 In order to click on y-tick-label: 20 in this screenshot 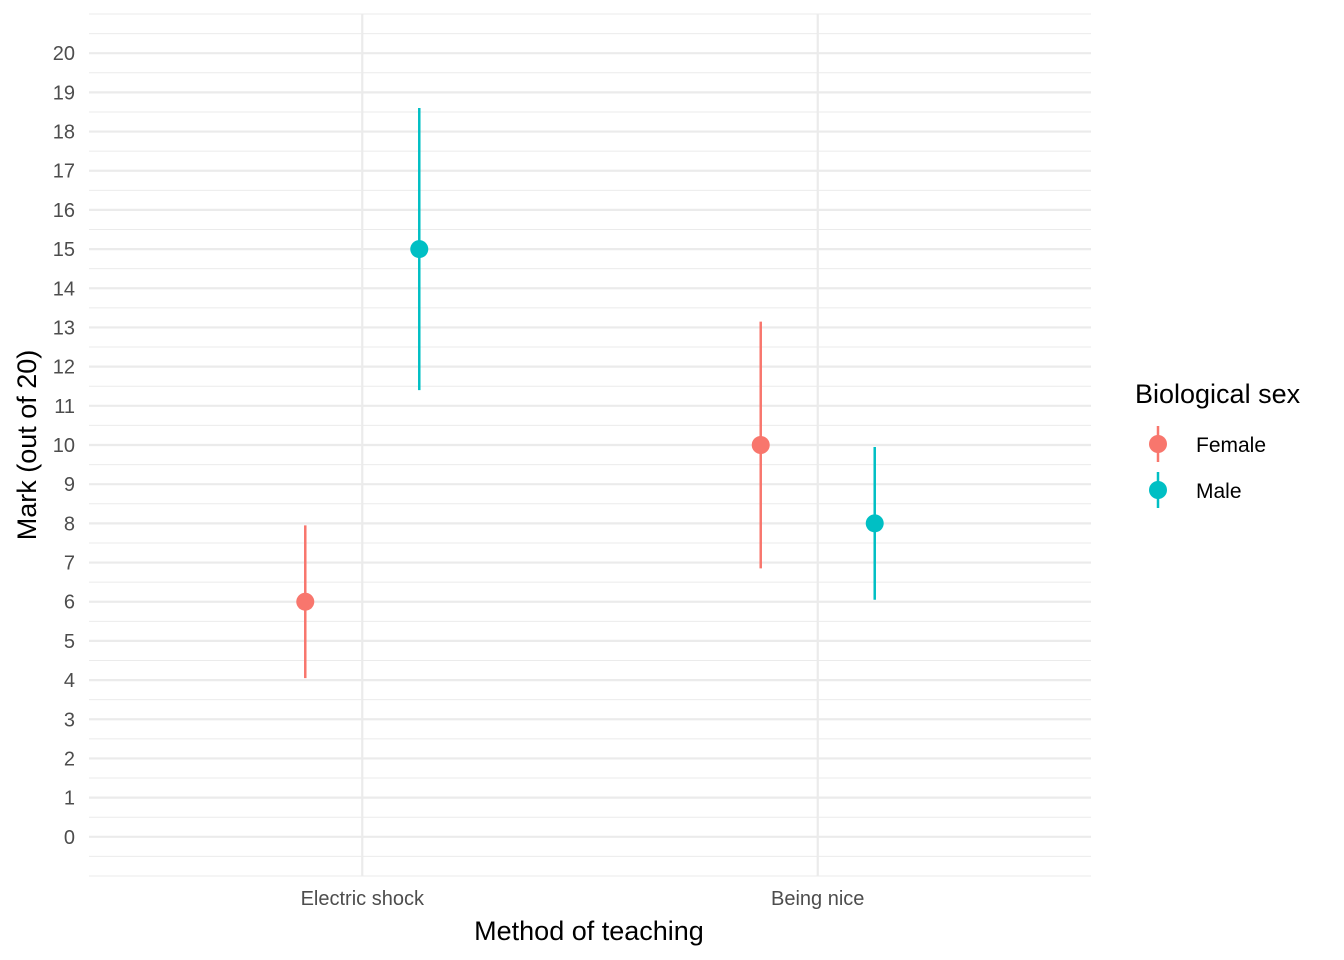, I will do `click(64, 54)`.